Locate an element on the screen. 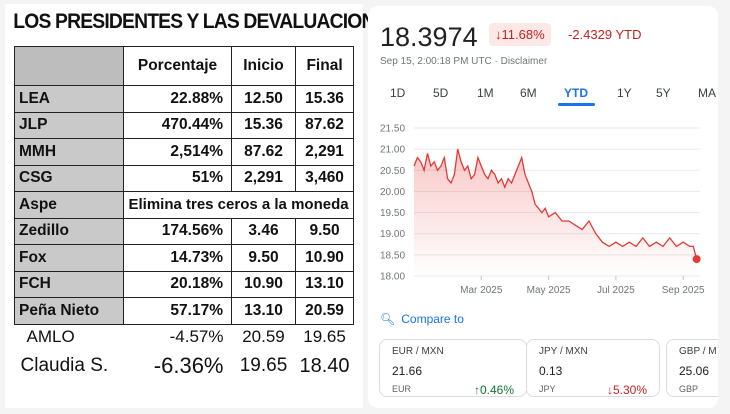 This screenshot has width=730, height=414. timestamp-disclaimer: Sep 15, 2:00:18 PM UTC · Disclaimer is located at coordinates (464, 61).